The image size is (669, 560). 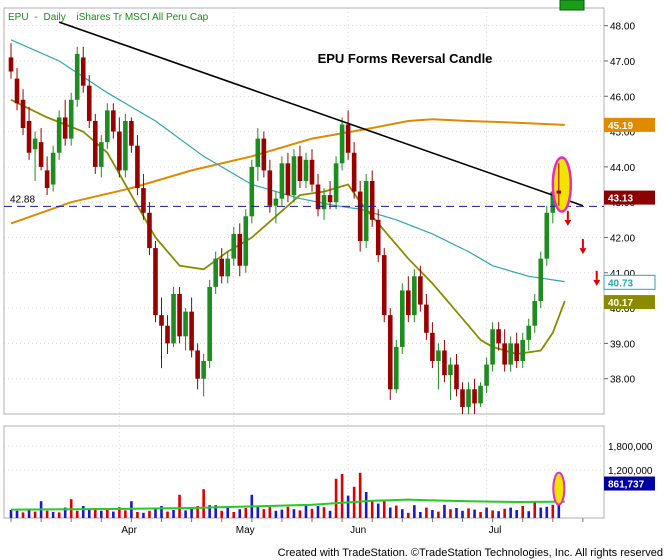 What do you see at coordinates (620, 283) in the screenshot?
I see `sma-mid-value-badge-label: 40.73` at bounding box center [620, 283].